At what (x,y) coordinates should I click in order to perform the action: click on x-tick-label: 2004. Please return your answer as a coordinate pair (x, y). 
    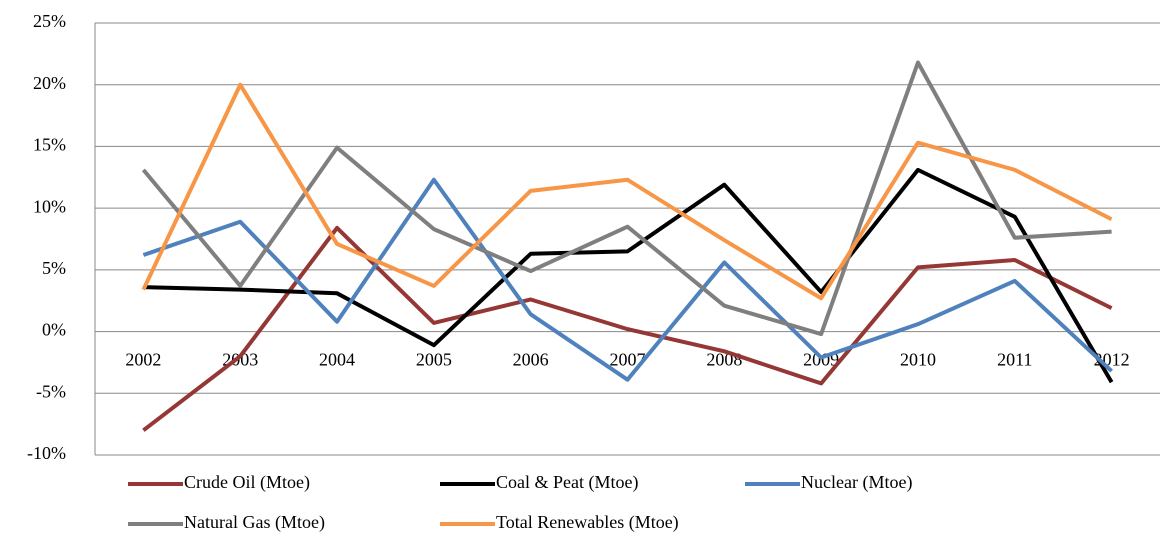
    Looking at the image, I should click on (337, 360).